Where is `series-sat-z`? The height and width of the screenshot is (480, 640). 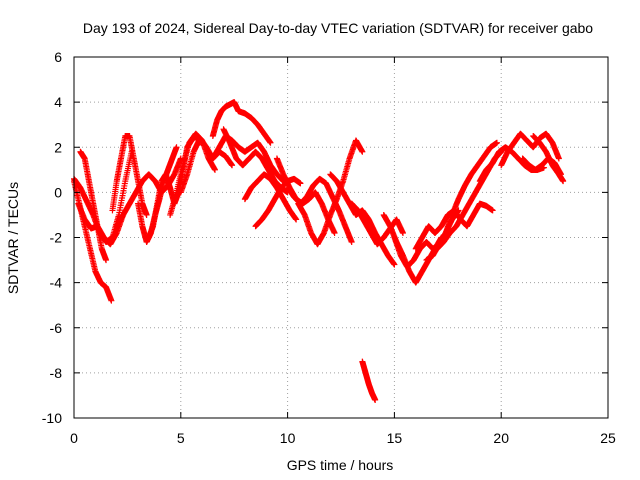 series-sat-z is located at coordinates (461, 201).